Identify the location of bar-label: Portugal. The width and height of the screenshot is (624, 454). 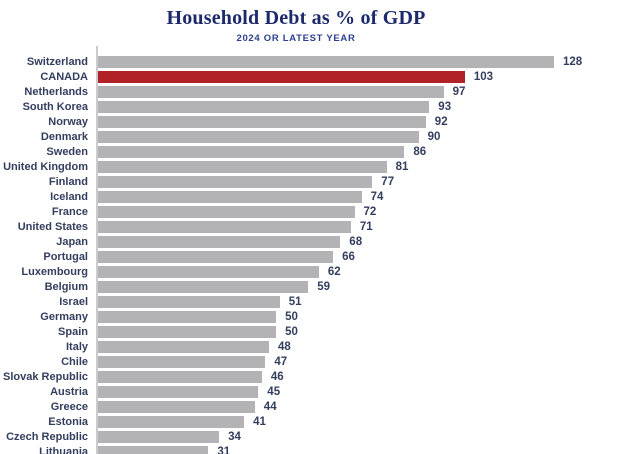
(65, 256).